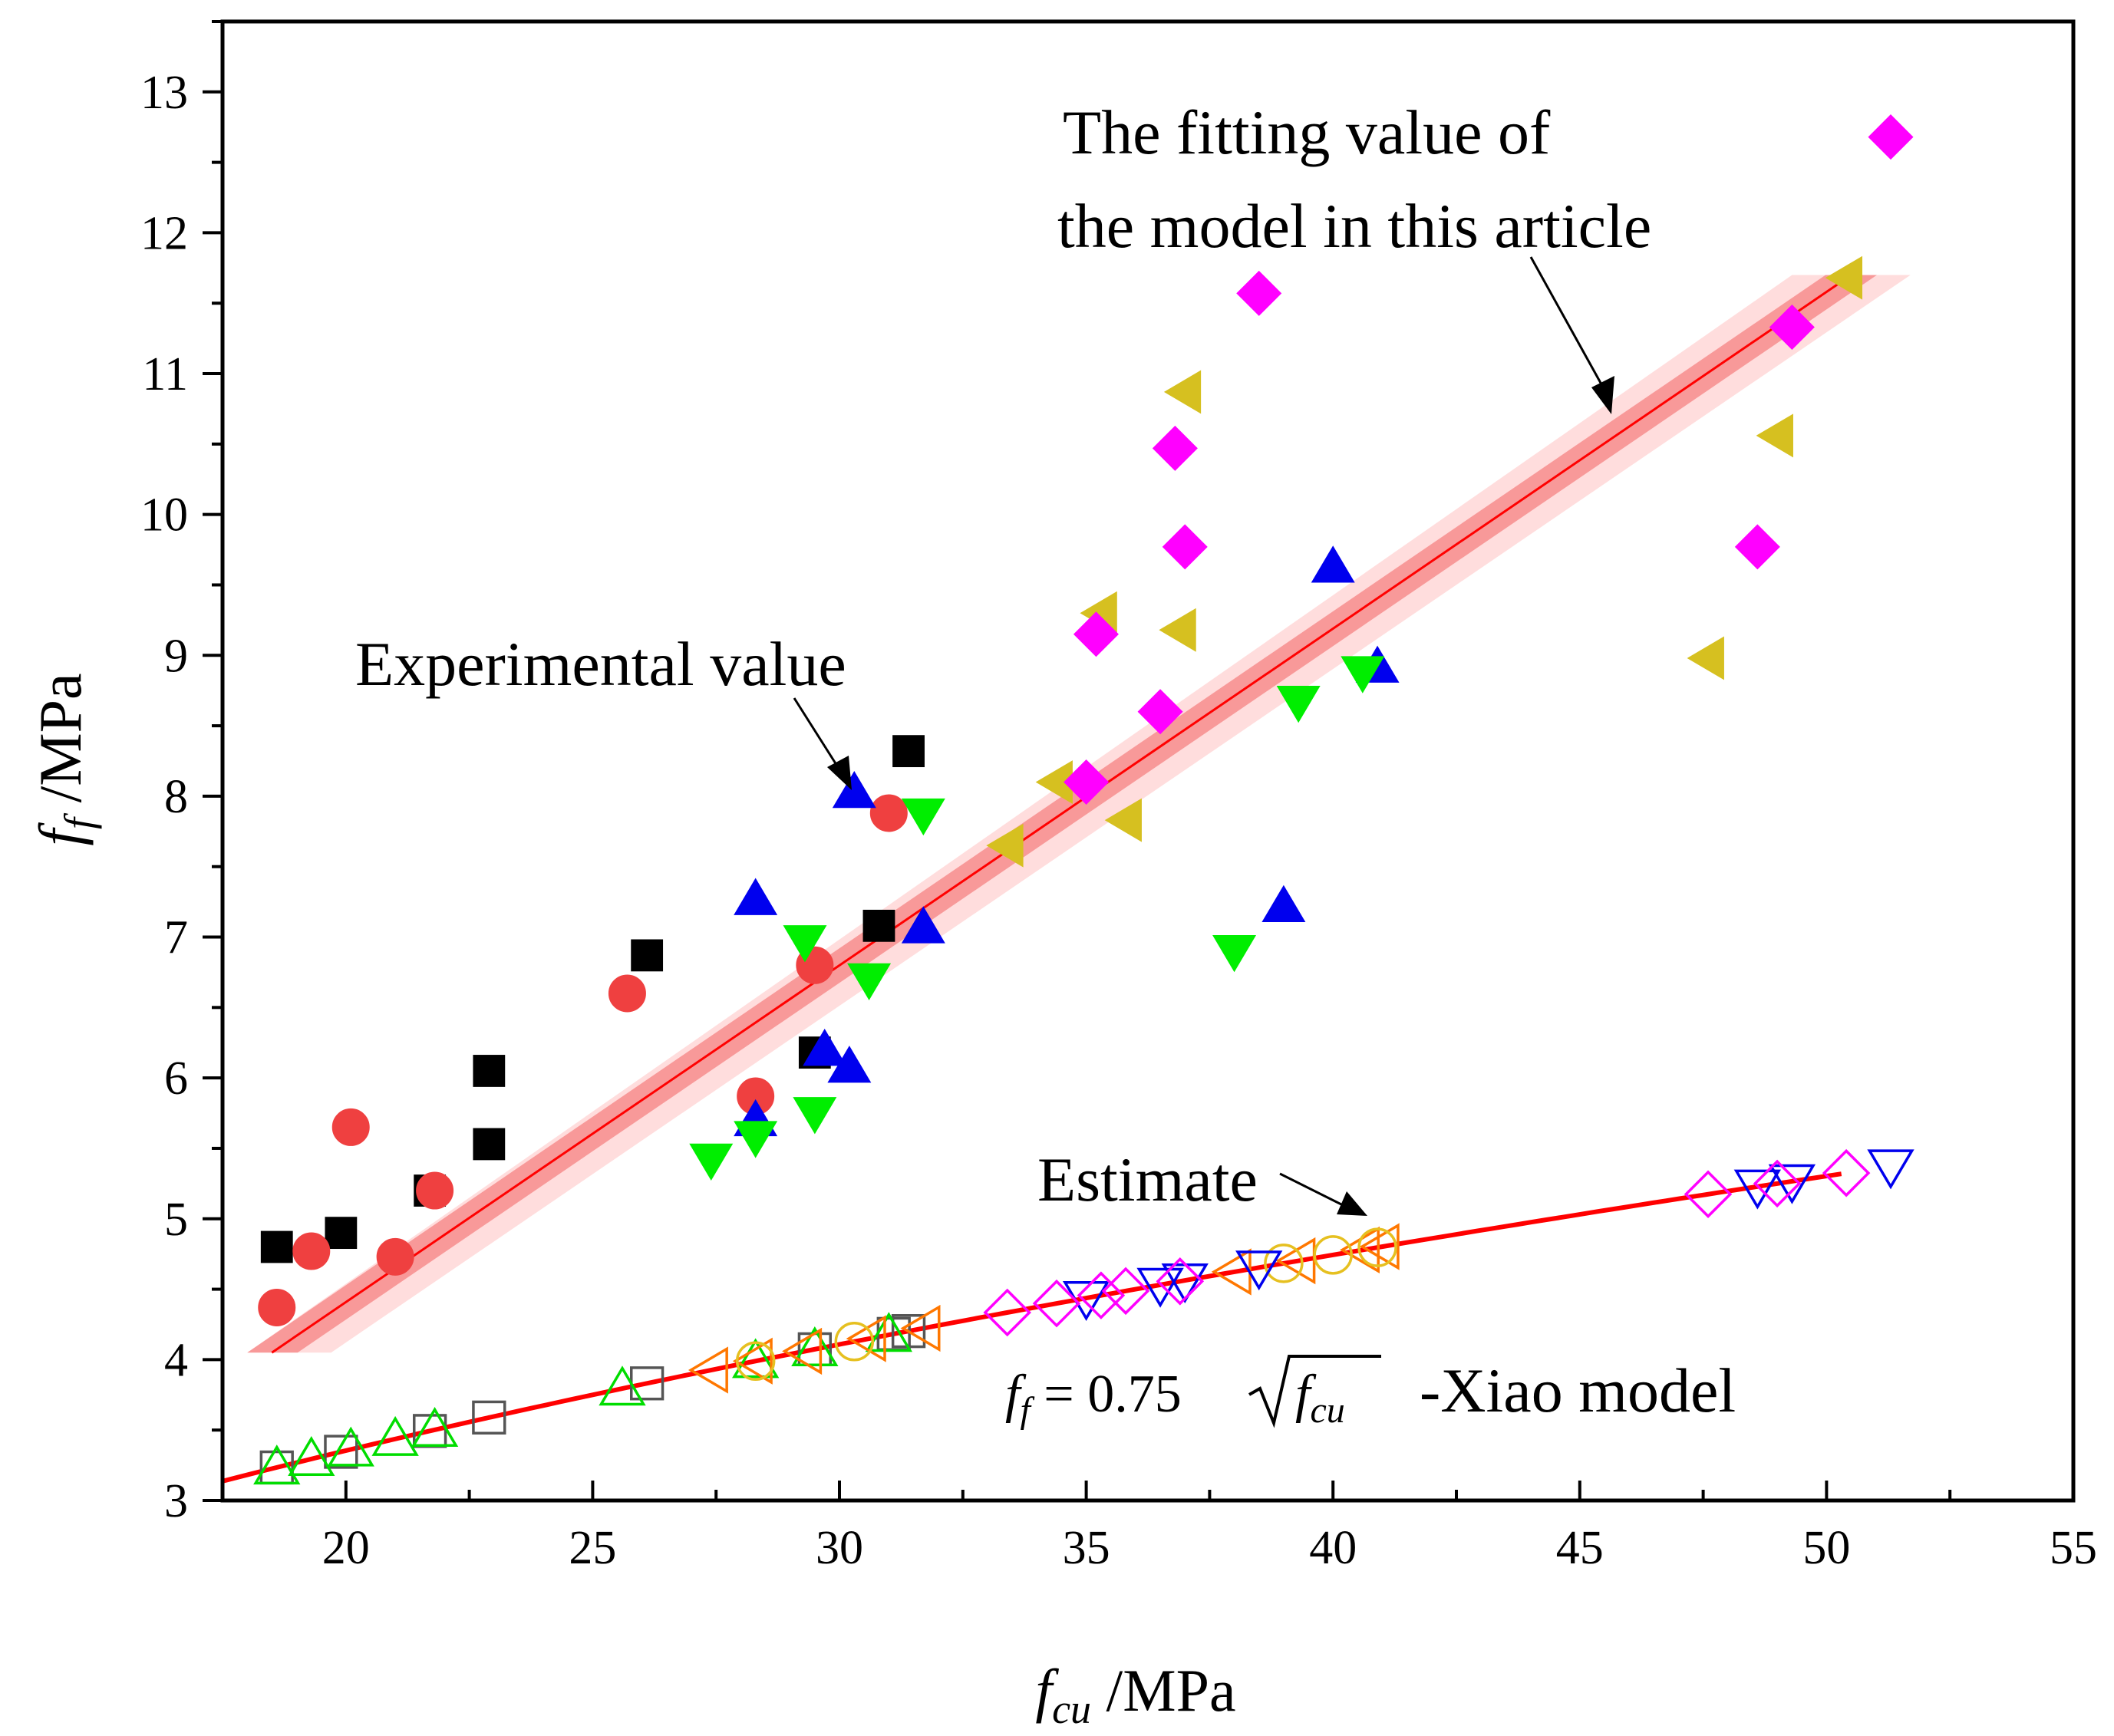 This screenshot has width=2114, height=1736. I want to click on fit-annotation-line-2: the model in this article, so click(1354, 226).